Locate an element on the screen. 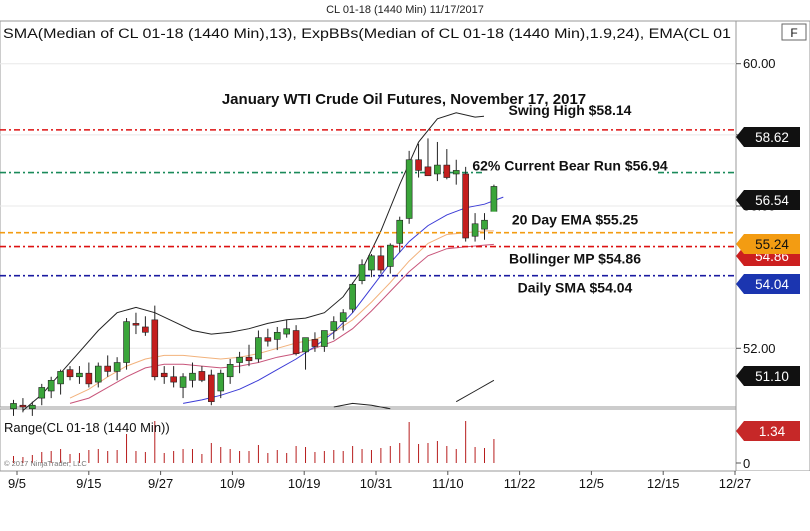 The height and width of the screenshot is (531, 810). x-tick-label: 10/31 is located at coordinates (376, 483).